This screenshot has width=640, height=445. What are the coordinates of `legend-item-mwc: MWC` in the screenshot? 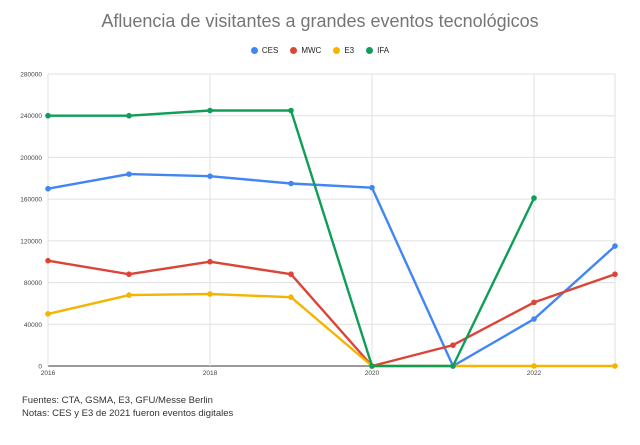 It's located at (305, 50).